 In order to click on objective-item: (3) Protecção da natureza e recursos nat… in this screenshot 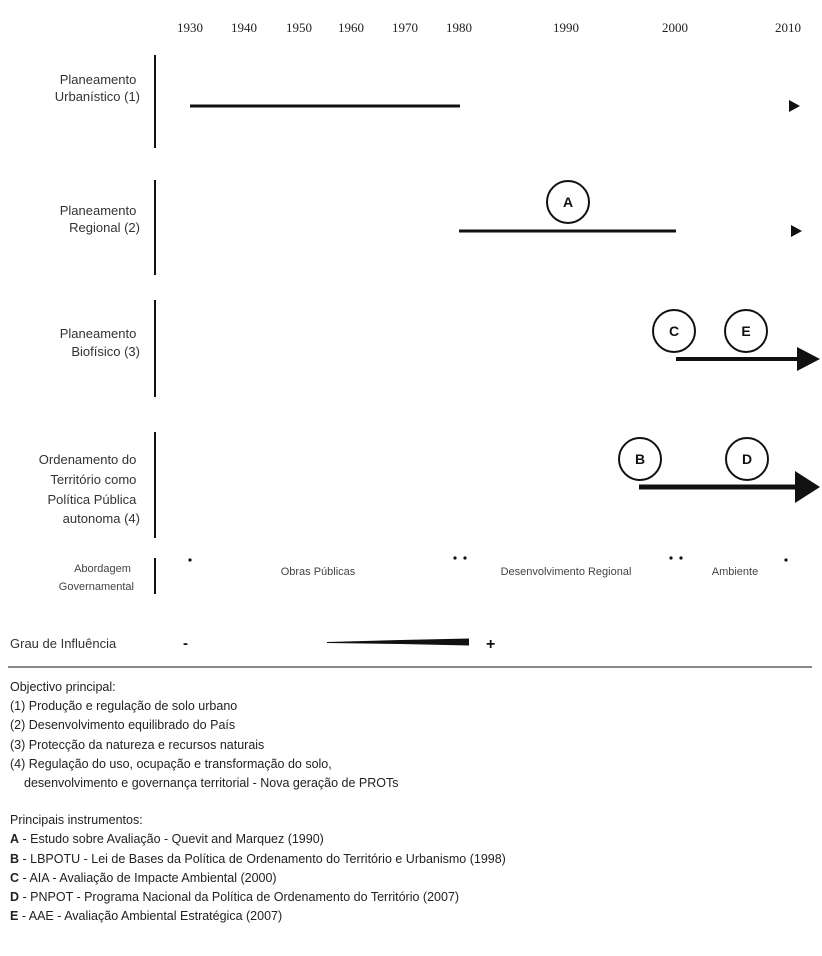, I will do `click(137, 744)`.